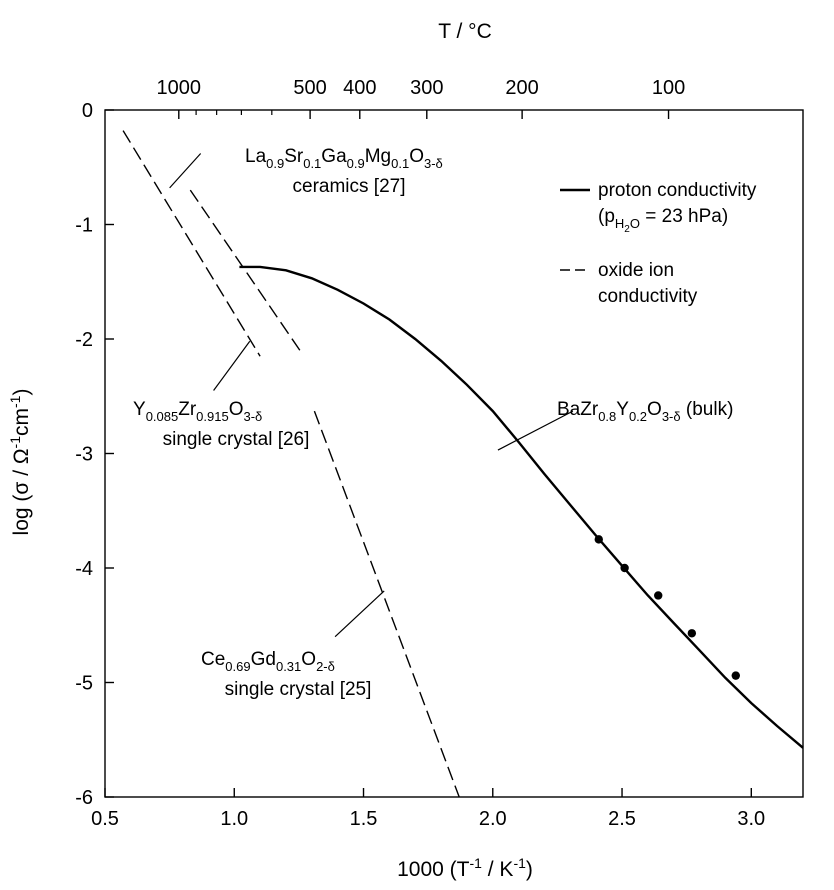  Describe the element at coordinates (359, 88) in the screenshot. I see `top-tick-label: 400` at that location.